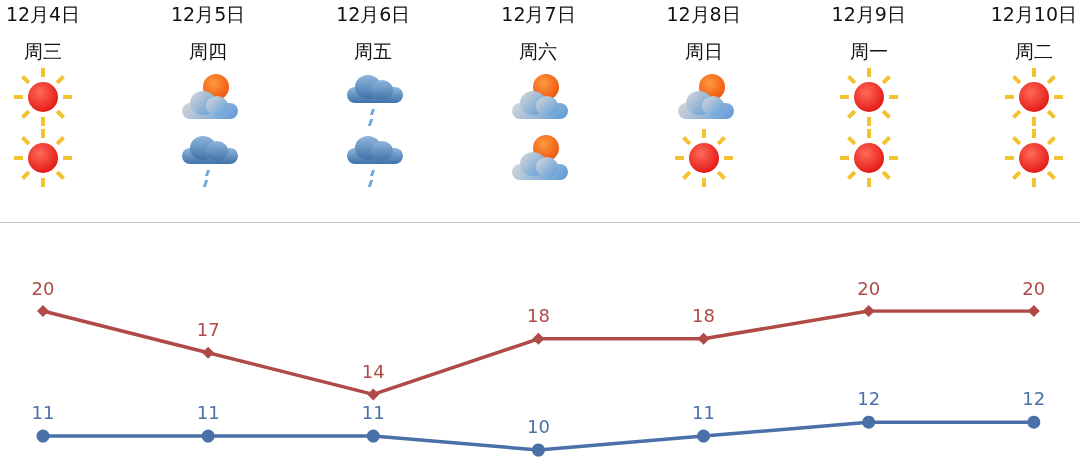 This screenshot has height=467, width=1080. Describe the element at coordinates (703, 51) in the screenshot. I see `text: 周日` at that location.